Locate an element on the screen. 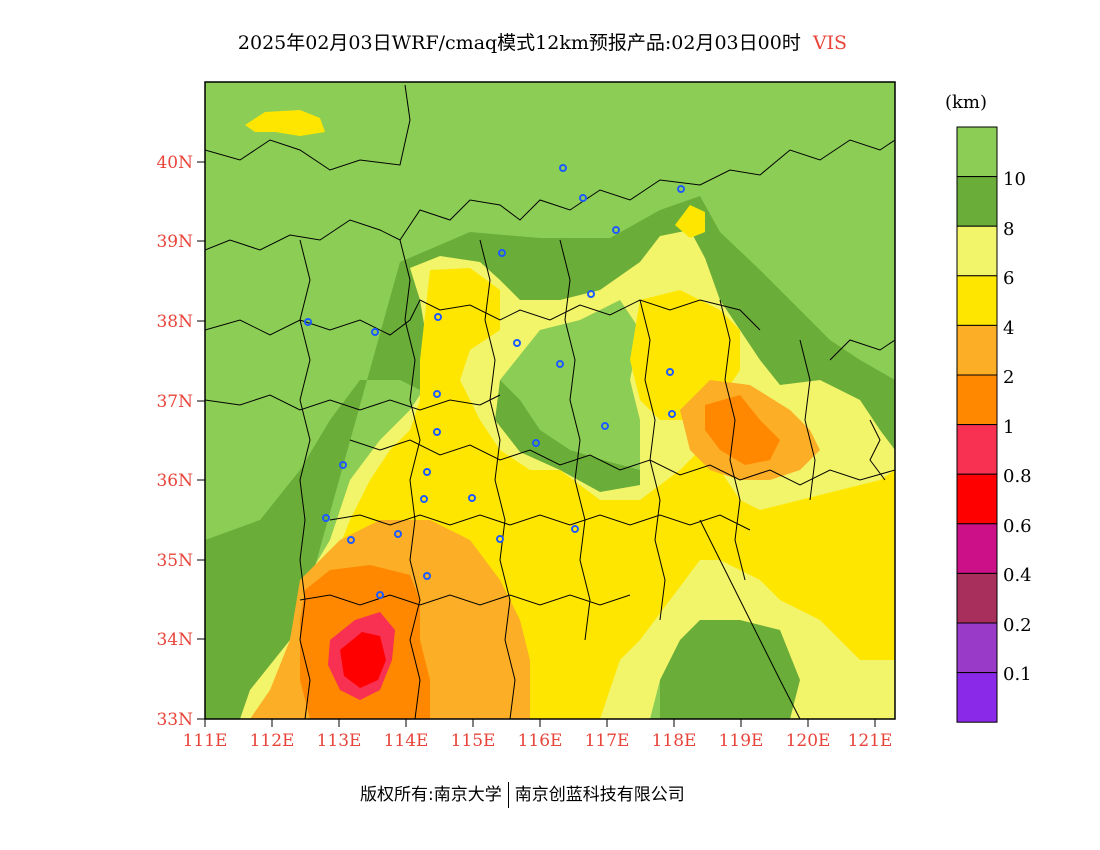  lon-label: 117E is located at coordinates (607, 741).